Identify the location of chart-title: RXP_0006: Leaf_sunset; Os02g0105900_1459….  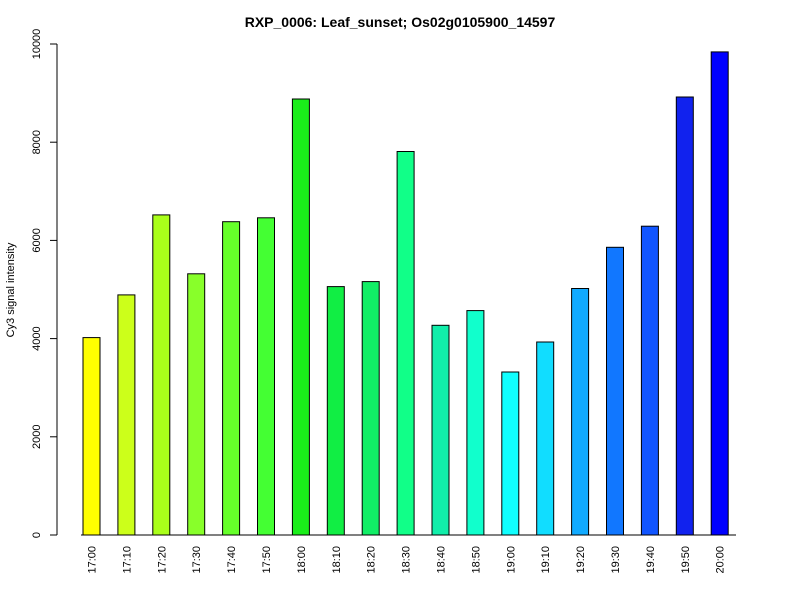
(400, 22).